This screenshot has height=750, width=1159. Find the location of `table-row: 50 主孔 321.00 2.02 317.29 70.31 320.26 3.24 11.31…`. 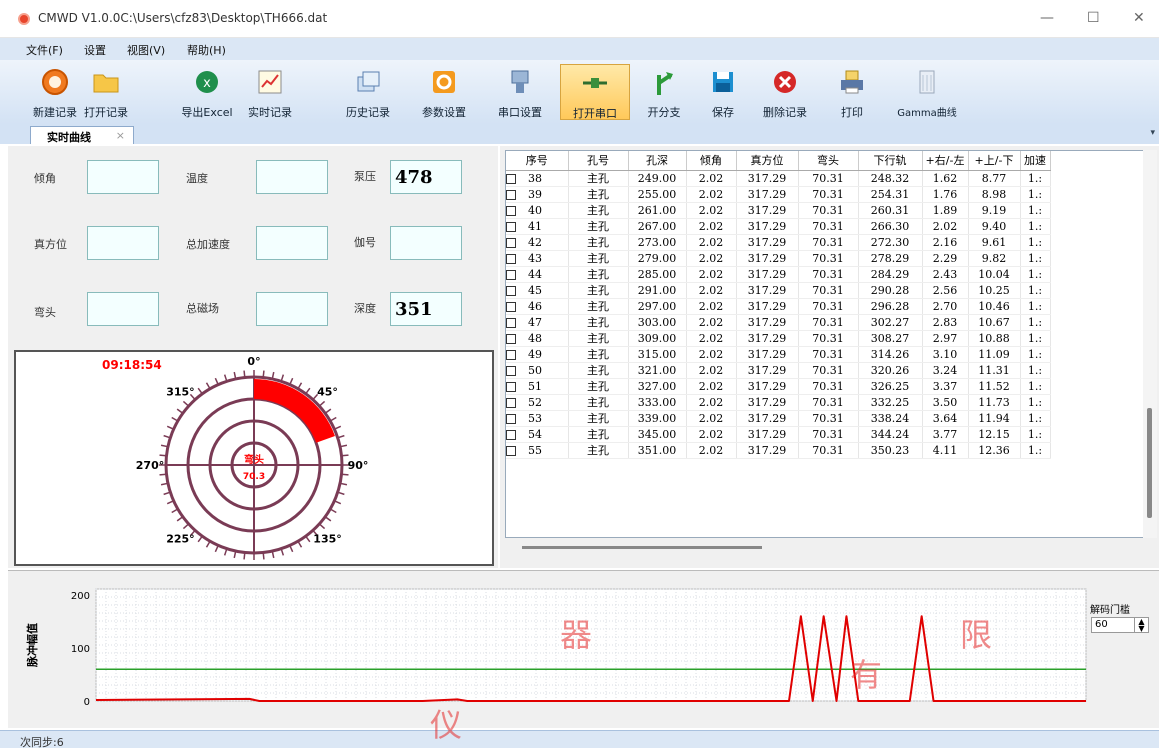

table-row: 50 主孔 321.00 2.02 317.29 70.31 320.26 3.24 11.31… is located at coordinates (778, 370).